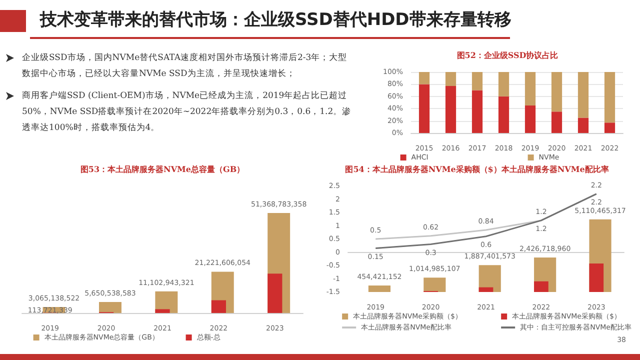 The image size is (640, 360). I want to click on chart-title: 图54：本土品牌服务器NVMe采购额（$）本土品牌服务器NVMe配比率, so click(477, 169).